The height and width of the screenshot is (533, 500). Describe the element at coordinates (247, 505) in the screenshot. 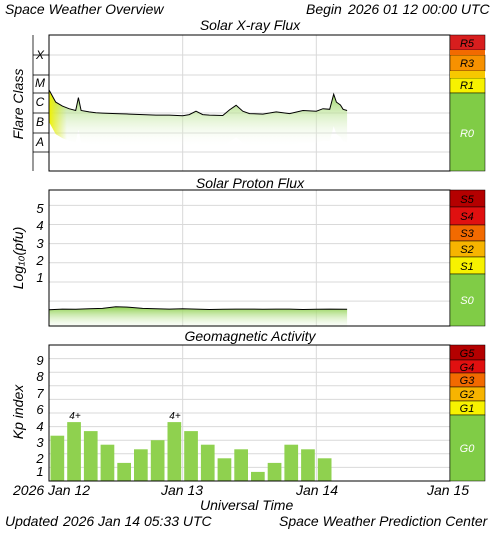

I see `x-axis-label: Universal Time` at that location.